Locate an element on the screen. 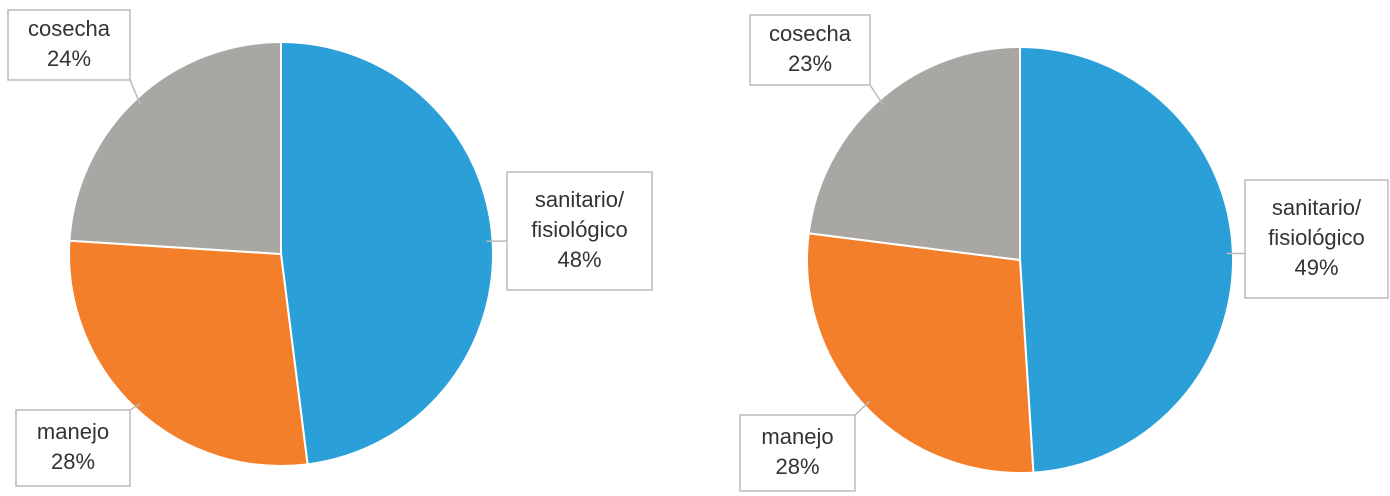  value-label: 24% is located at coordinates (69, 58).